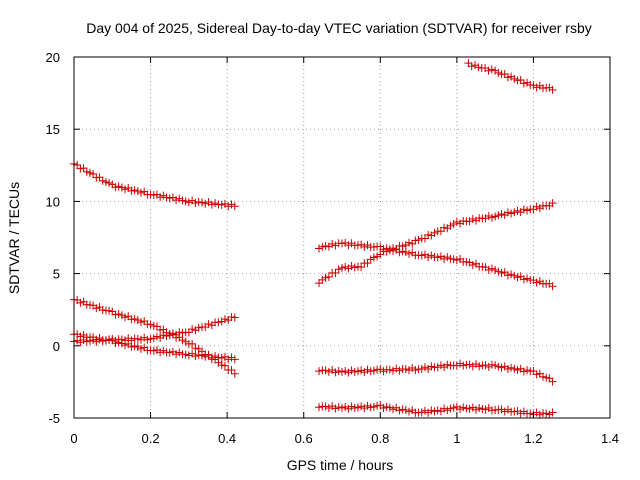 Image resolution: width=640 pixels, height=480 pixels. Describe the element at coordinates (154, 185) in the screenshot. I see `series-s1` at that location.